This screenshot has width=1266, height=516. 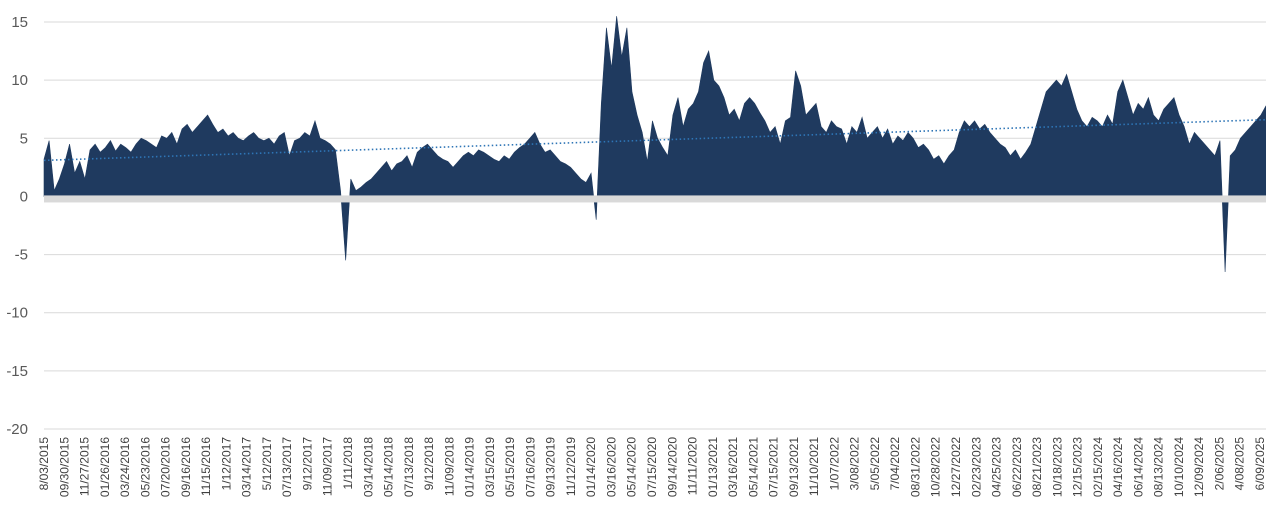 What do you see at coordinates (186, 467) in the screenshot?
I see `x-tick-label: 09/16/2016` at bounding box center [186, 467].